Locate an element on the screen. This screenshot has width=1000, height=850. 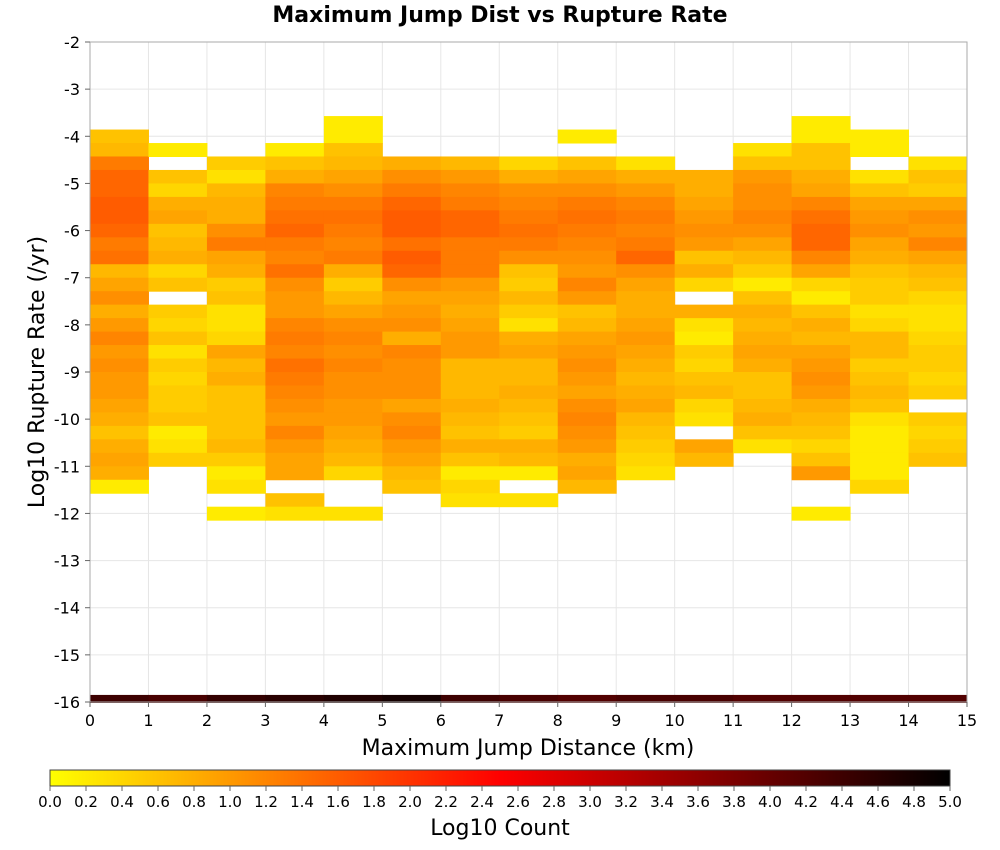
x-tick-label: 7 is located at coordinates (499, 720).